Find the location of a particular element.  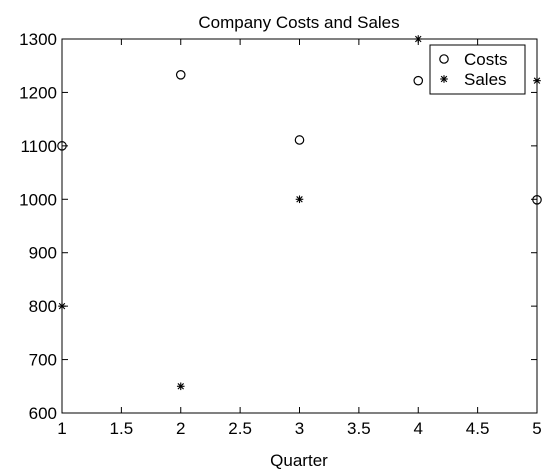

x-axis-label: Quarter is located at coordinates (299, 460).